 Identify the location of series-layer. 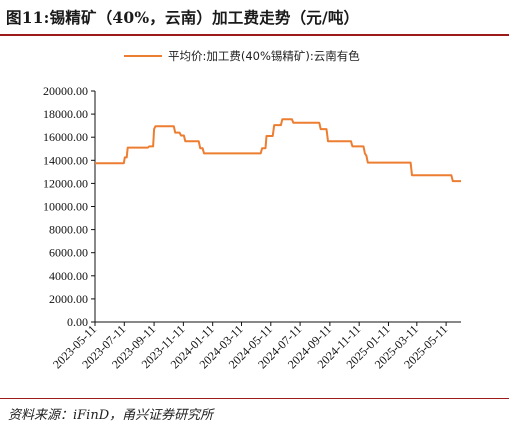
(278, 150).